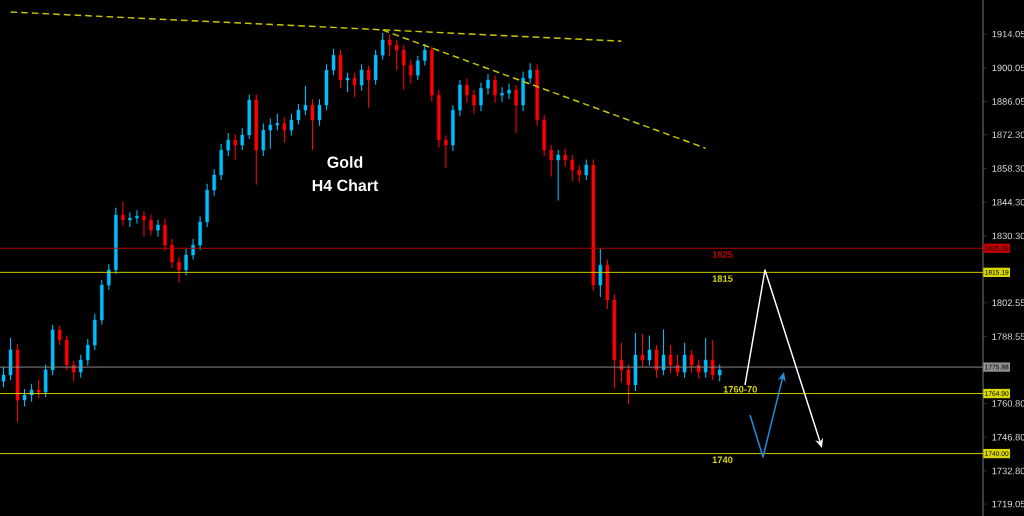 The height and width of the screenshot is (516, 1024). What do you see at coordinates (722, 278) in the screenshot?
I see `ref-line-label: 1815` at bounding box center [722, 278].